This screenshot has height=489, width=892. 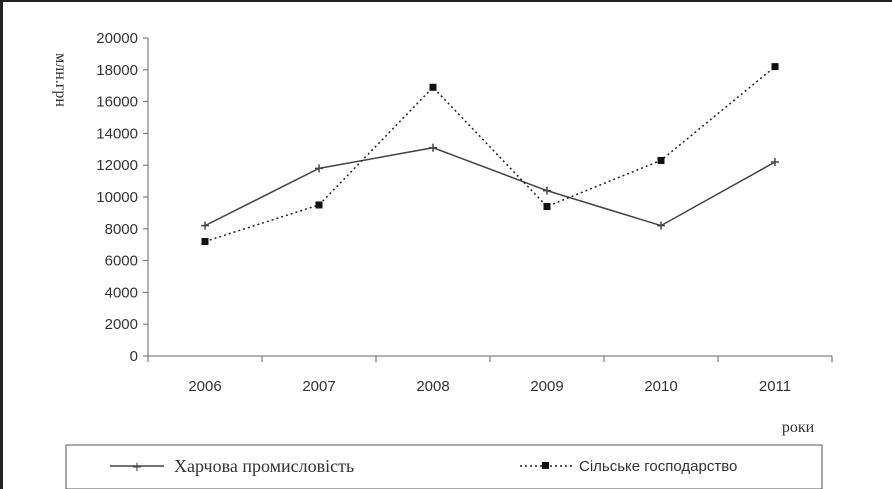 I want to click on y-tick-label: 18000, so click(x=117, y=70).